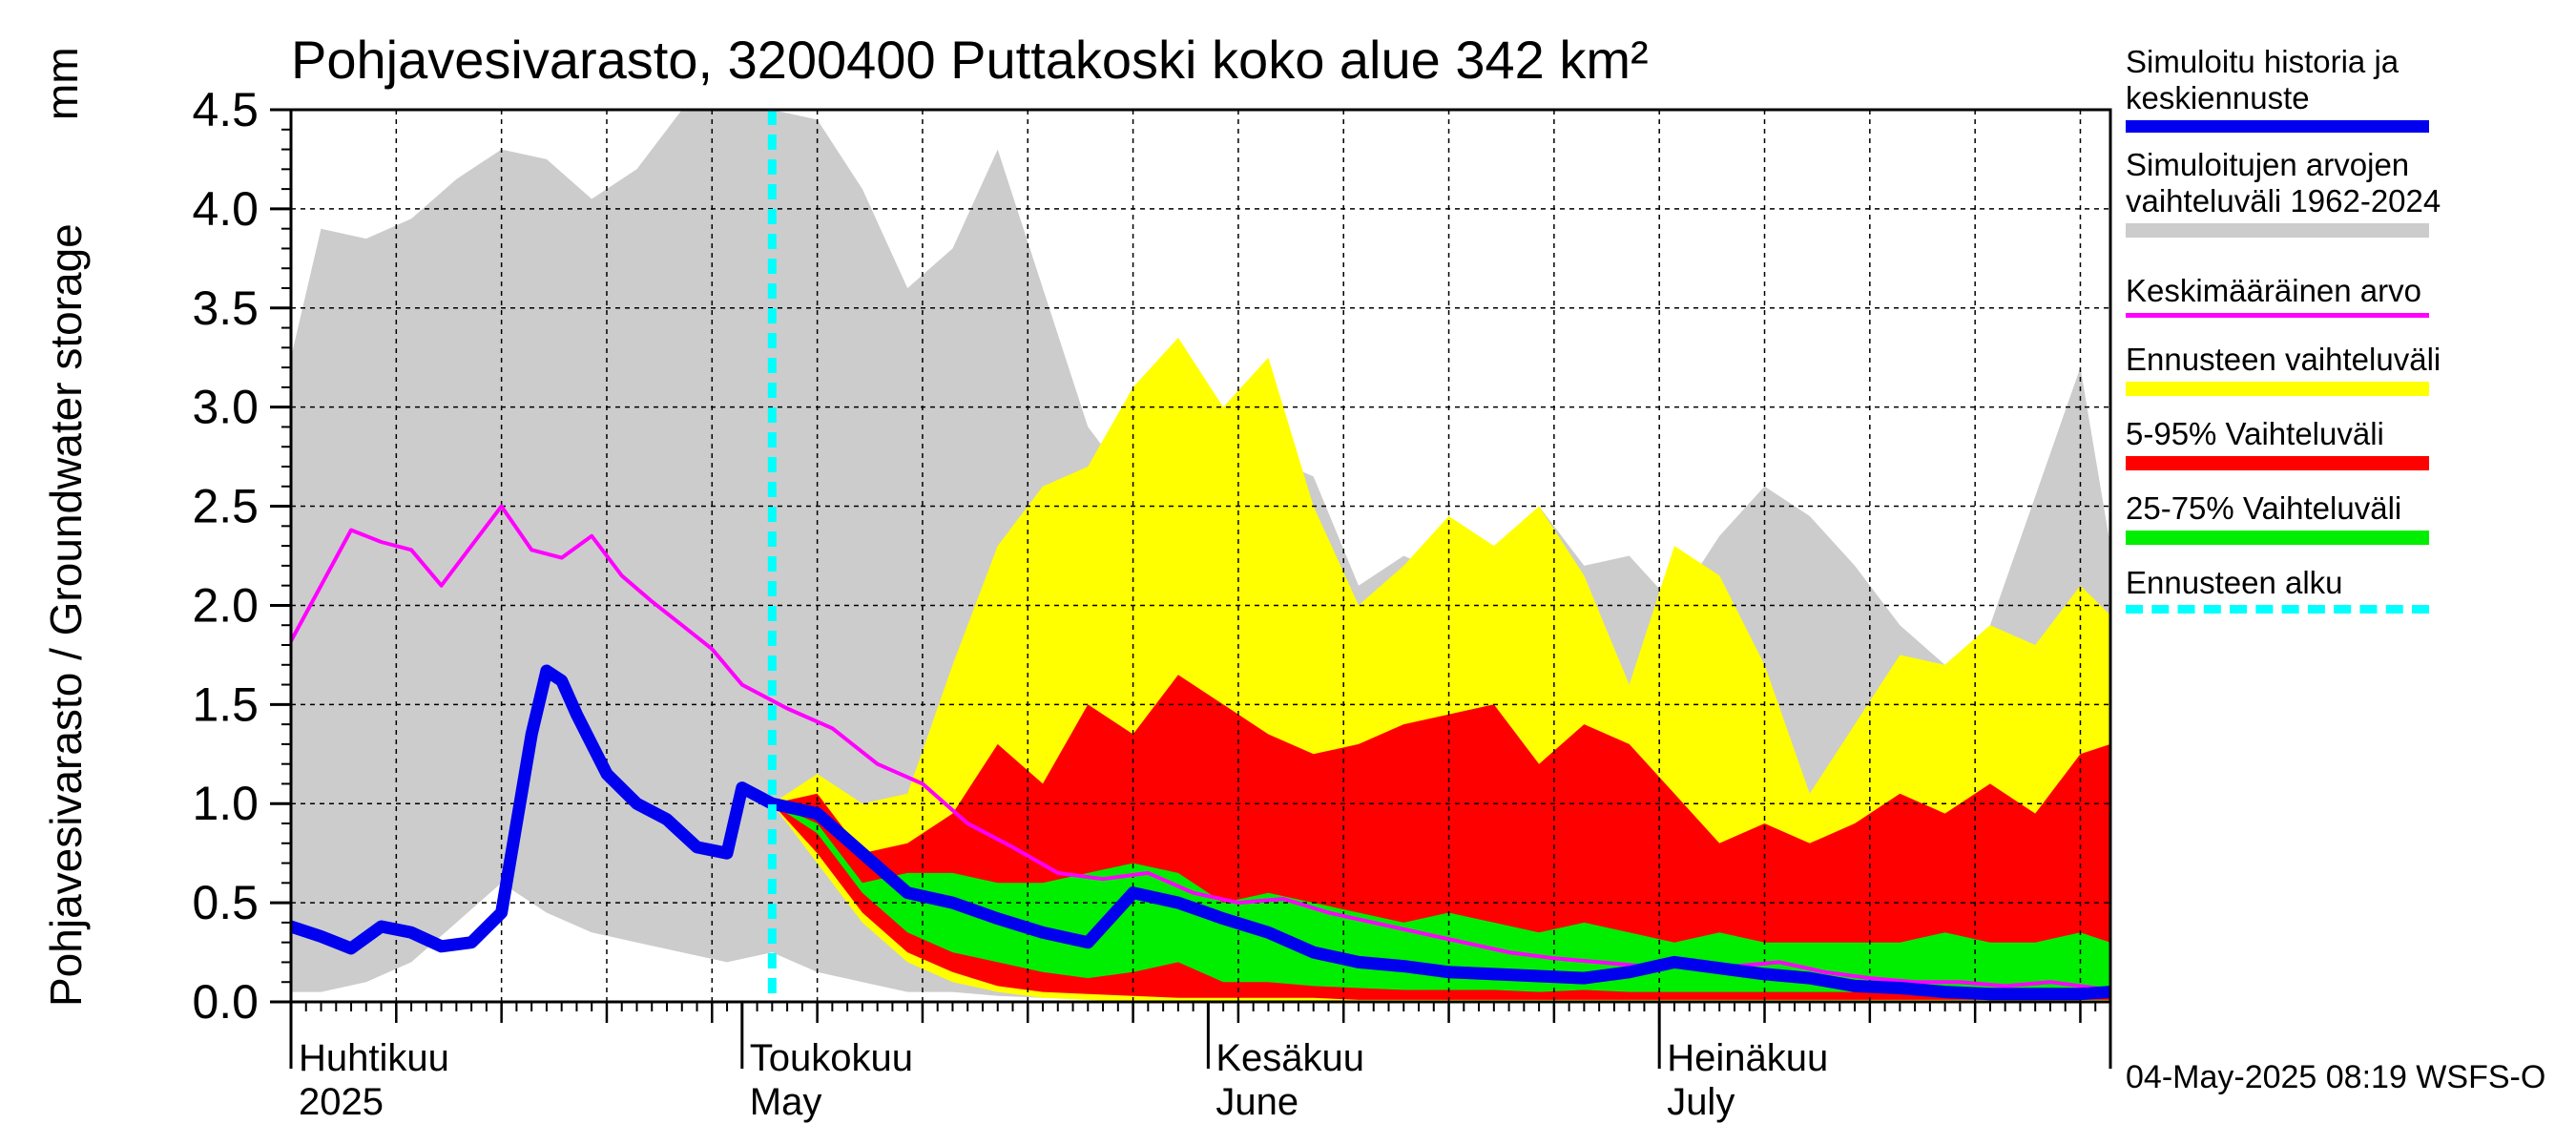 Image resolution: width=2576 pixels, height=1145 pixels. What do you see at coordinates (2255, 433) in the screenshot?
I see `legend-label: 5-95% Vaihteluväli` at bounding box center [2255, 433].